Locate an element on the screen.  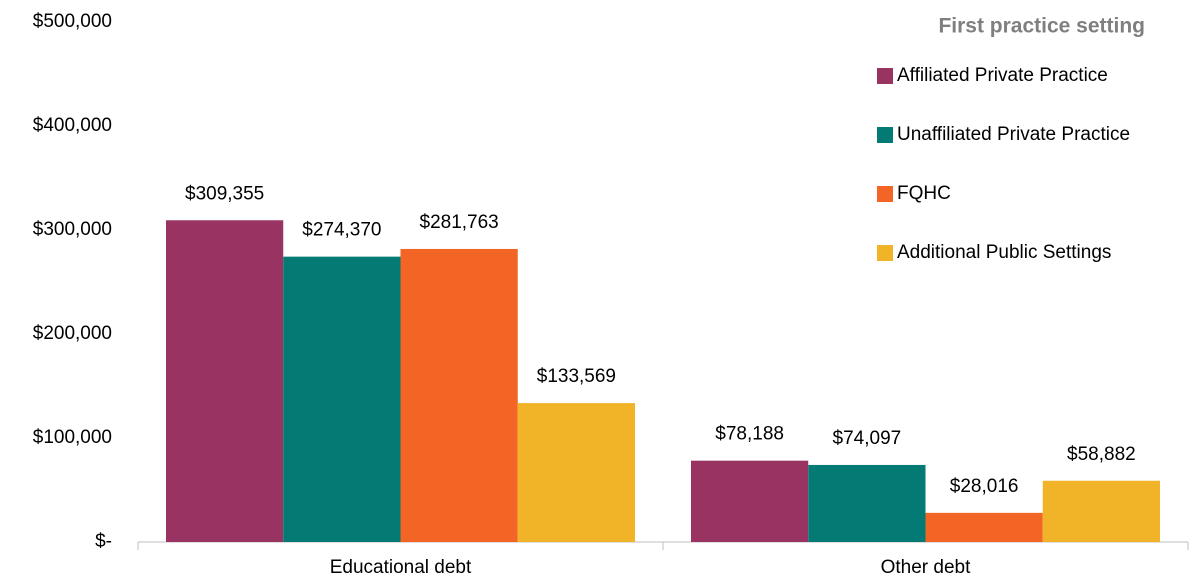
value-label: $28,016 is located at coordinates (984, 486).